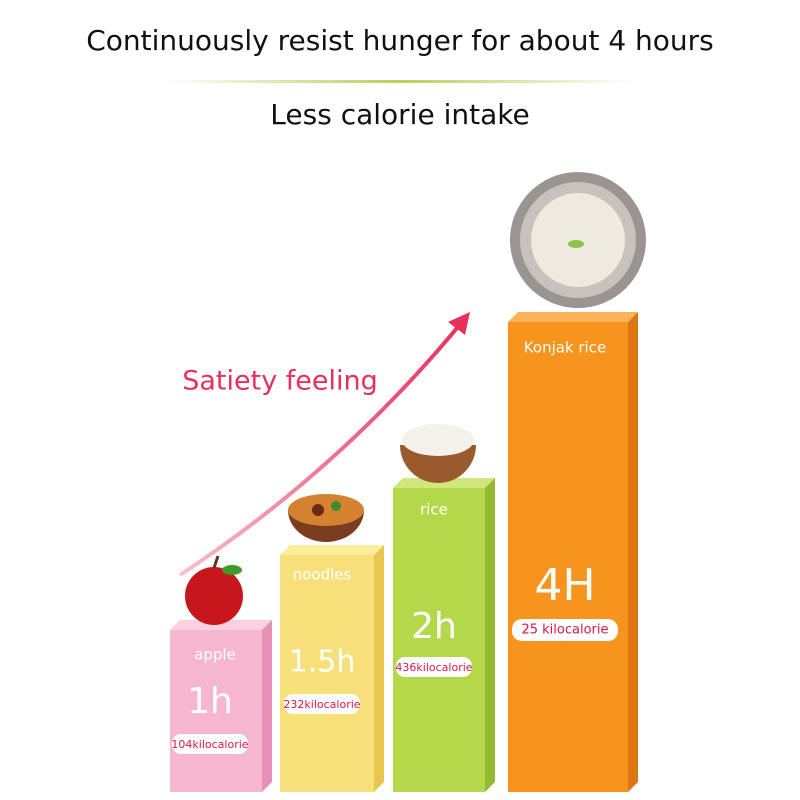  Describe the element at coordinates (434, 510) in the screenshot. I see `item-name: rice` at that location.